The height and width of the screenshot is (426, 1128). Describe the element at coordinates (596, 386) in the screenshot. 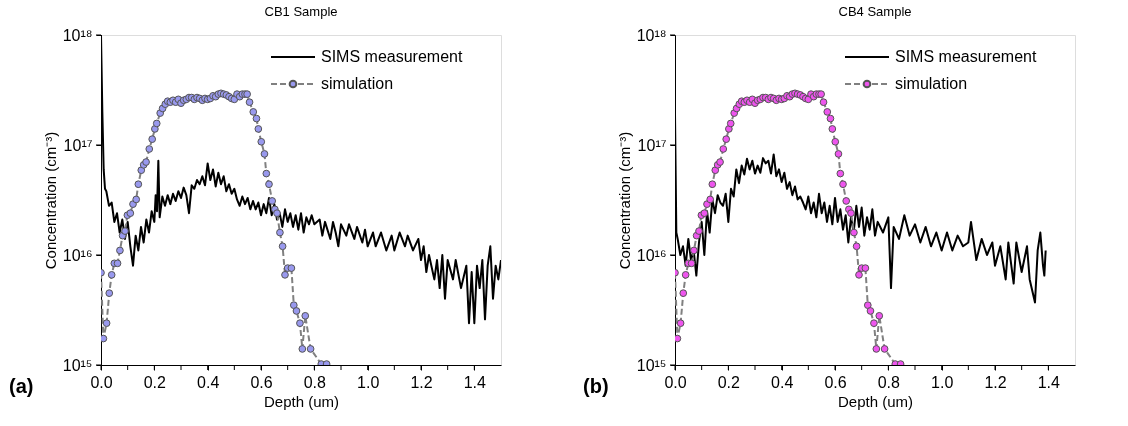

I see `text: (b)` at that location.